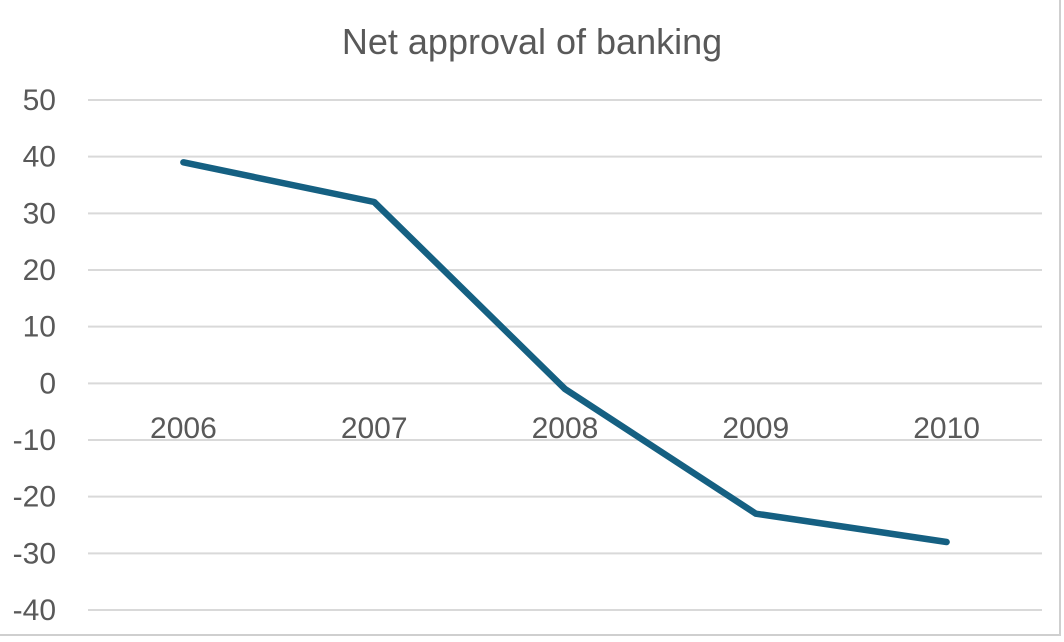 This screenshot has height=642, width=1064. What do you see at coordinates (39, 157) in the screenshot?
I see `y-axis-tick-label-40: 40` at bounding box center [39, 157].